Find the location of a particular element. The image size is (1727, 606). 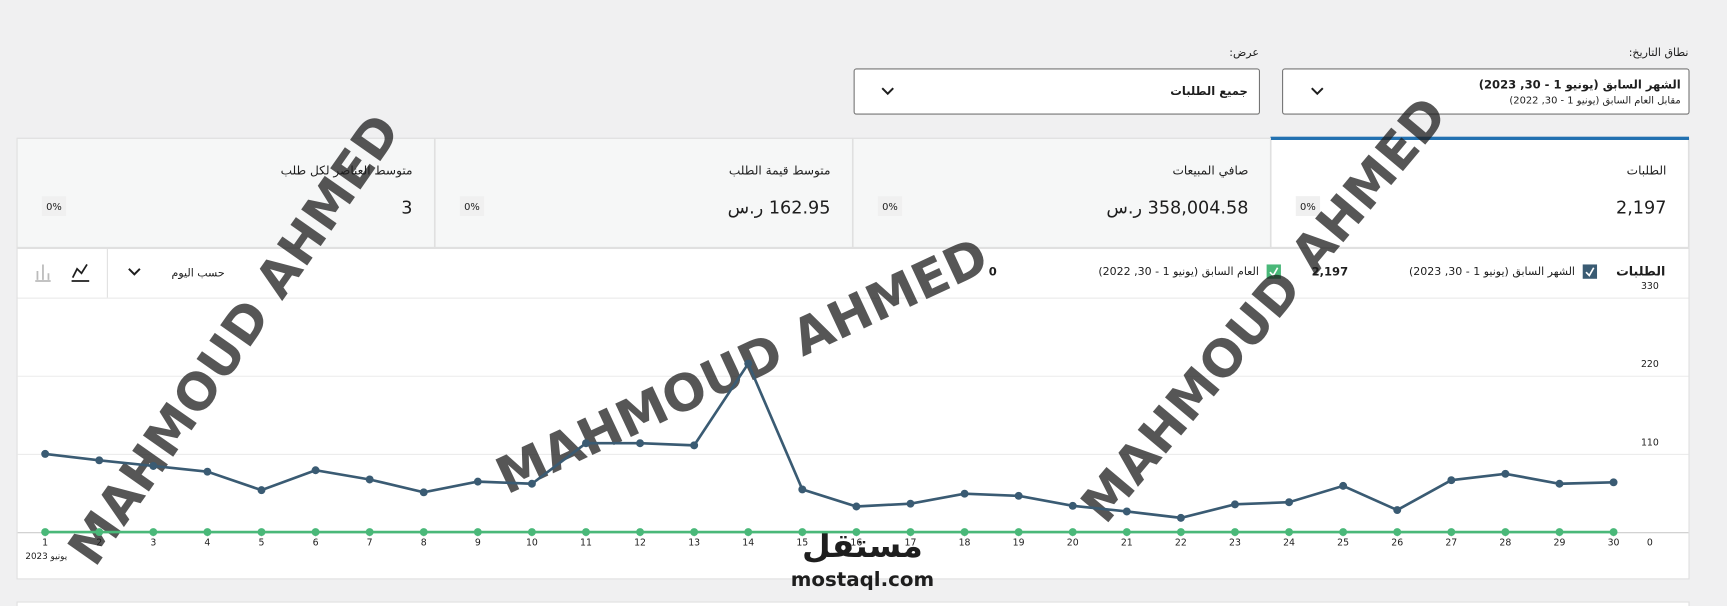

summary-card: صافي المبيعات 358,004.58 ر.س 0% is located at coordinates (1062, 192).